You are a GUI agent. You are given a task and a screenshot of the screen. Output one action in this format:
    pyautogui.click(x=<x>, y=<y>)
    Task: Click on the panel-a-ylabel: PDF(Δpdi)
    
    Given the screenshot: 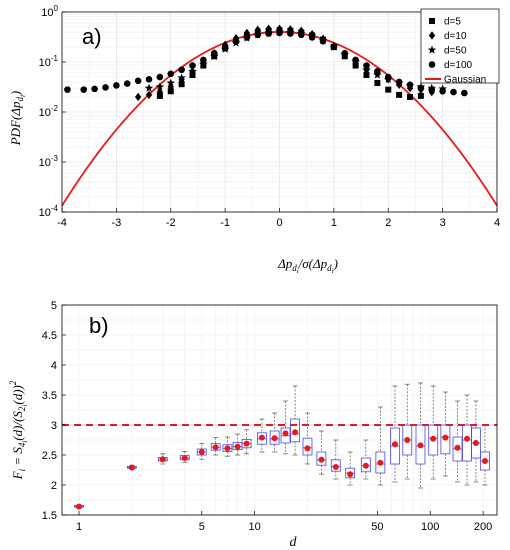 What is the action you would take?
    pyautogui.click(x=17, y=119)
    